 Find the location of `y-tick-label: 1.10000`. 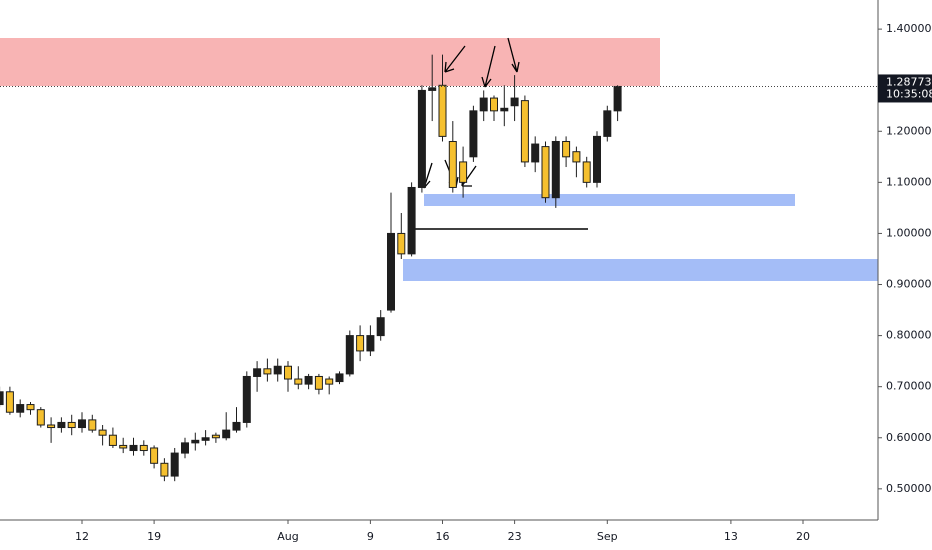

y-tick-label: 1.10000 is located at coordinates (909, 181).